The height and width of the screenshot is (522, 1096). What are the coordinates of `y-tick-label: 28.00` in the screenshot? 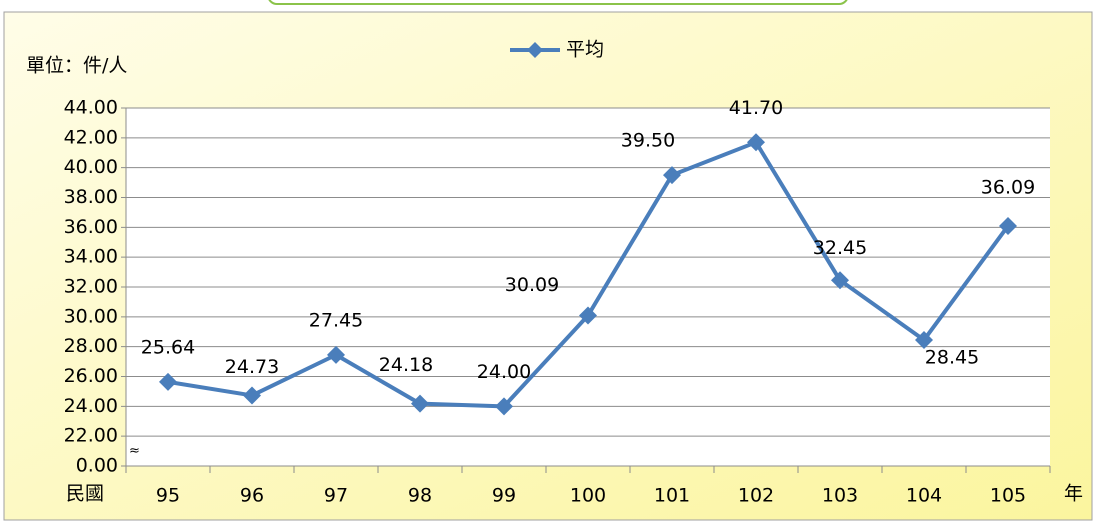 It's located at (91, 346).